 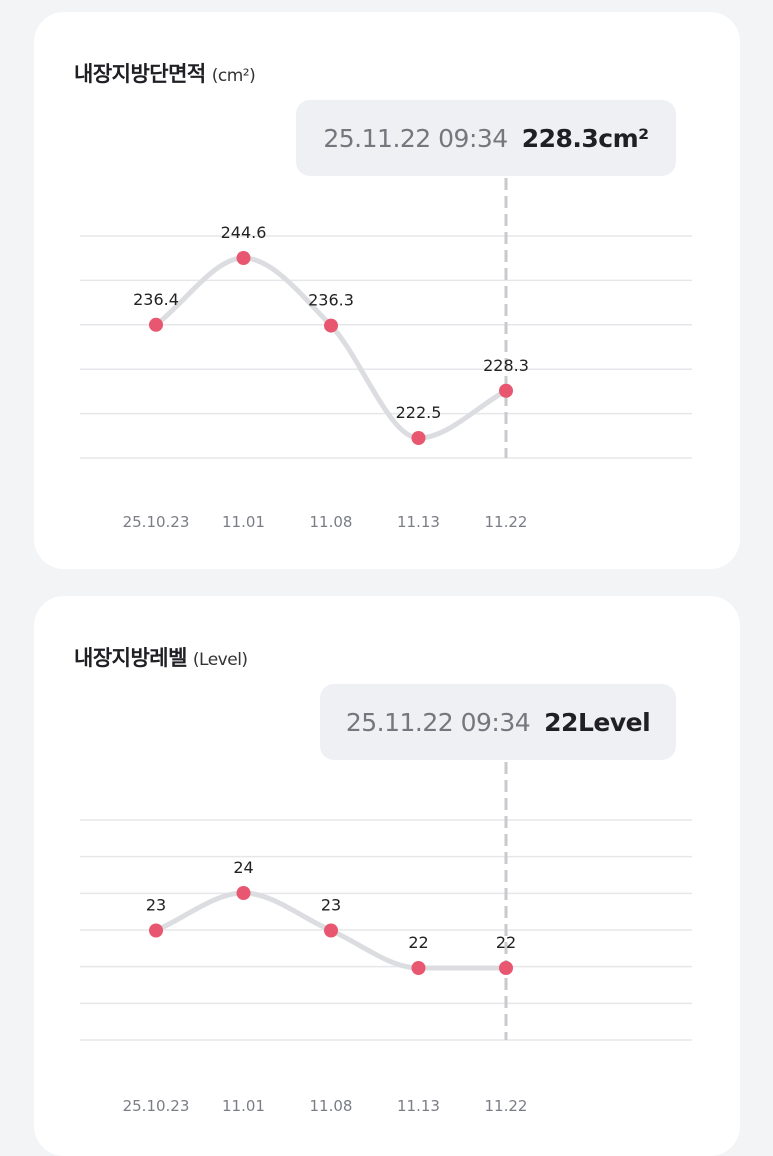 What do you see at coordinates (156, 299) in the screenshot?
I see `data-label: 236.4` at bounding box center [156, 299].